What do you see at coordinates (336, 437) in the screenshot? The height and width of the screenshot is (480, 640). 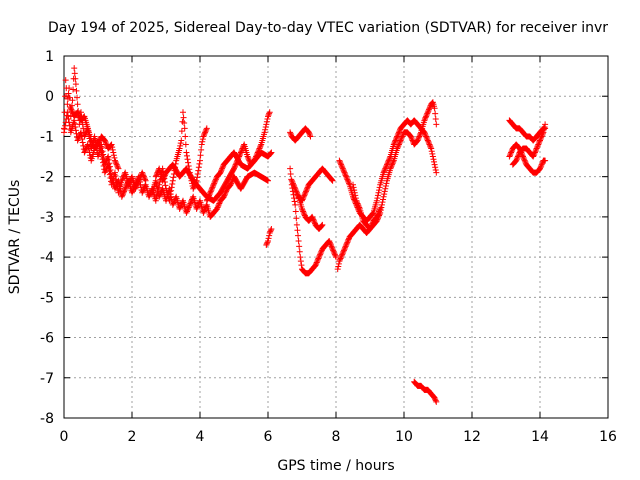 I see `x-tick-label: 8` at bounding box center [336, 437].